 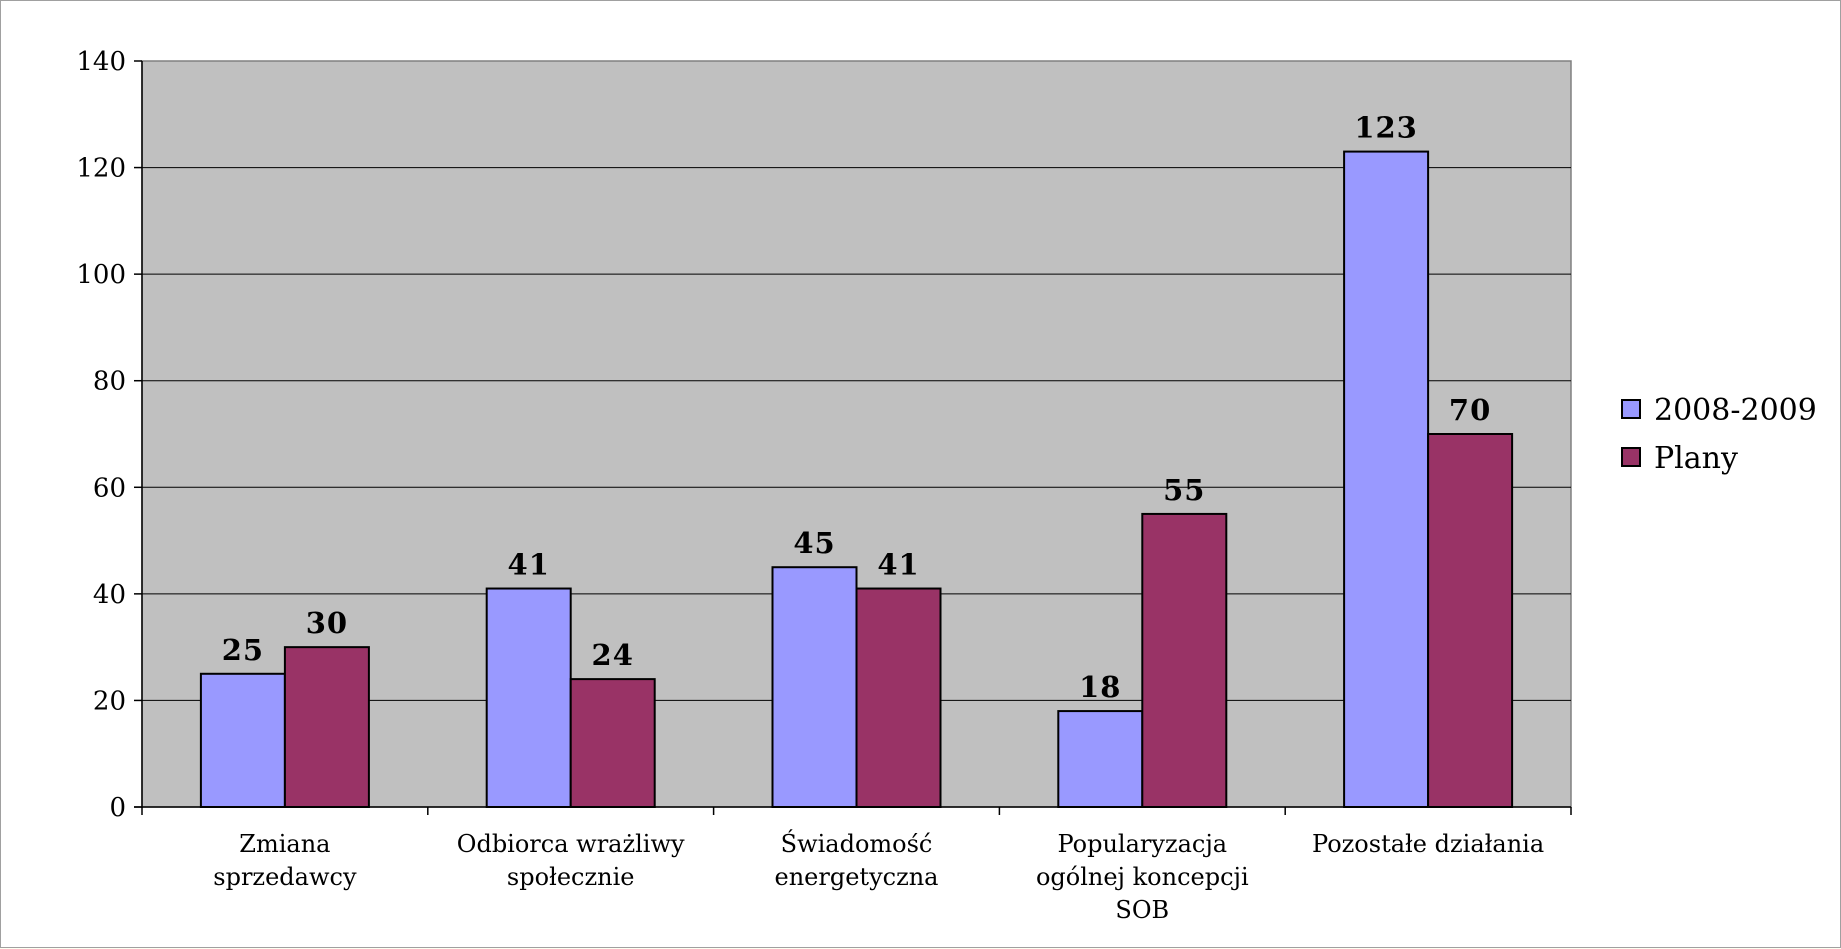 What do you see at coordinates (1142, 877) in the screenshot?
I see `x-category-label: Popularyzacja ogólnej koncepcji SOB` at bounding box center [1142, 877].